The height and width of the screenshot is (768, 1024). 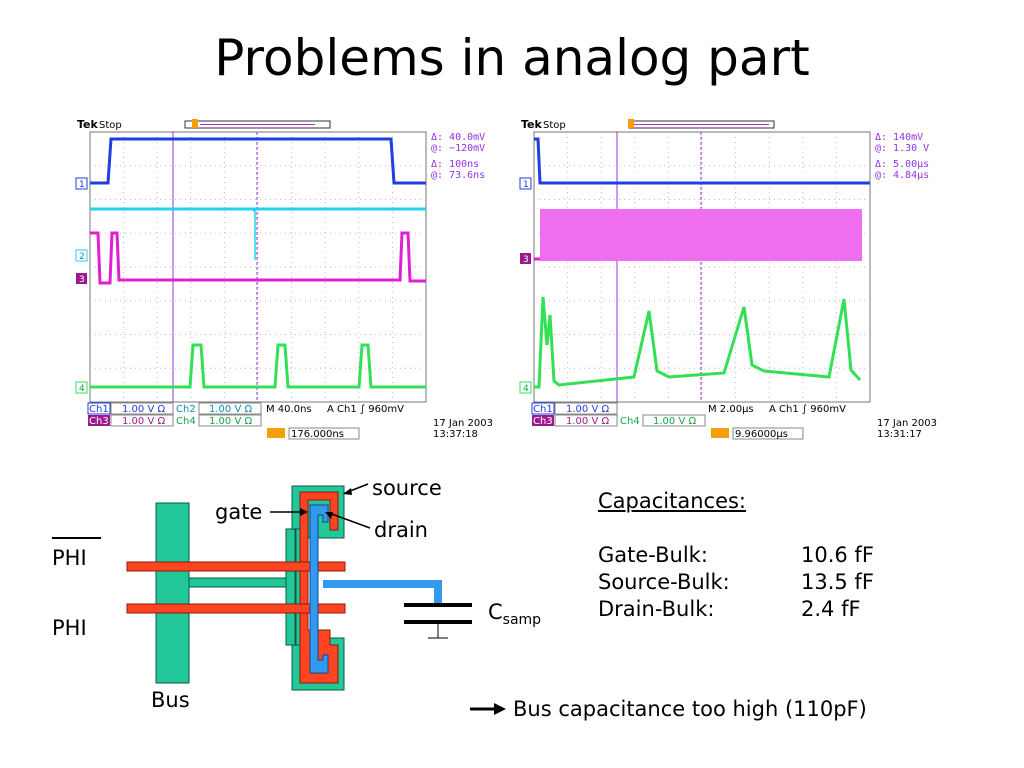 What do you see at coordinates (674, 421) in the screenshot?
I see `scope2-ch4-scale: 1.00 V Ω` at bounding box center [674, 421].